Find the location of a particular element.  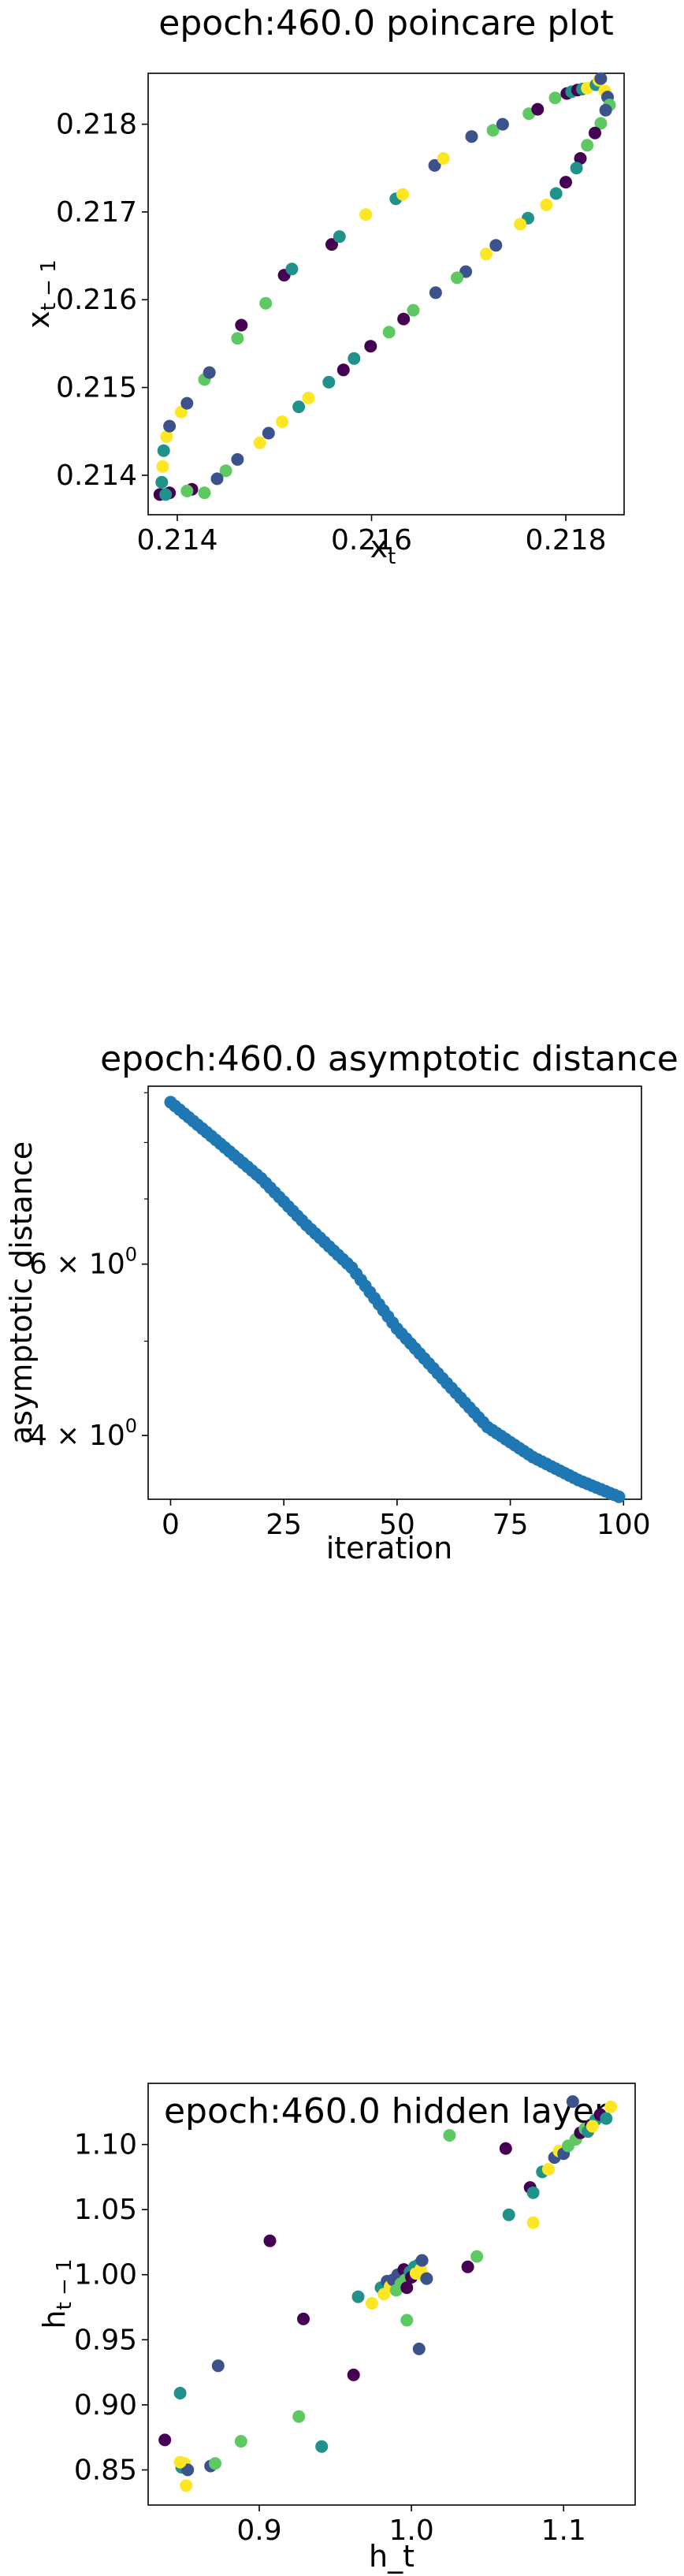

y-tick-label: 0.214 is located at coordinates (97, 476).